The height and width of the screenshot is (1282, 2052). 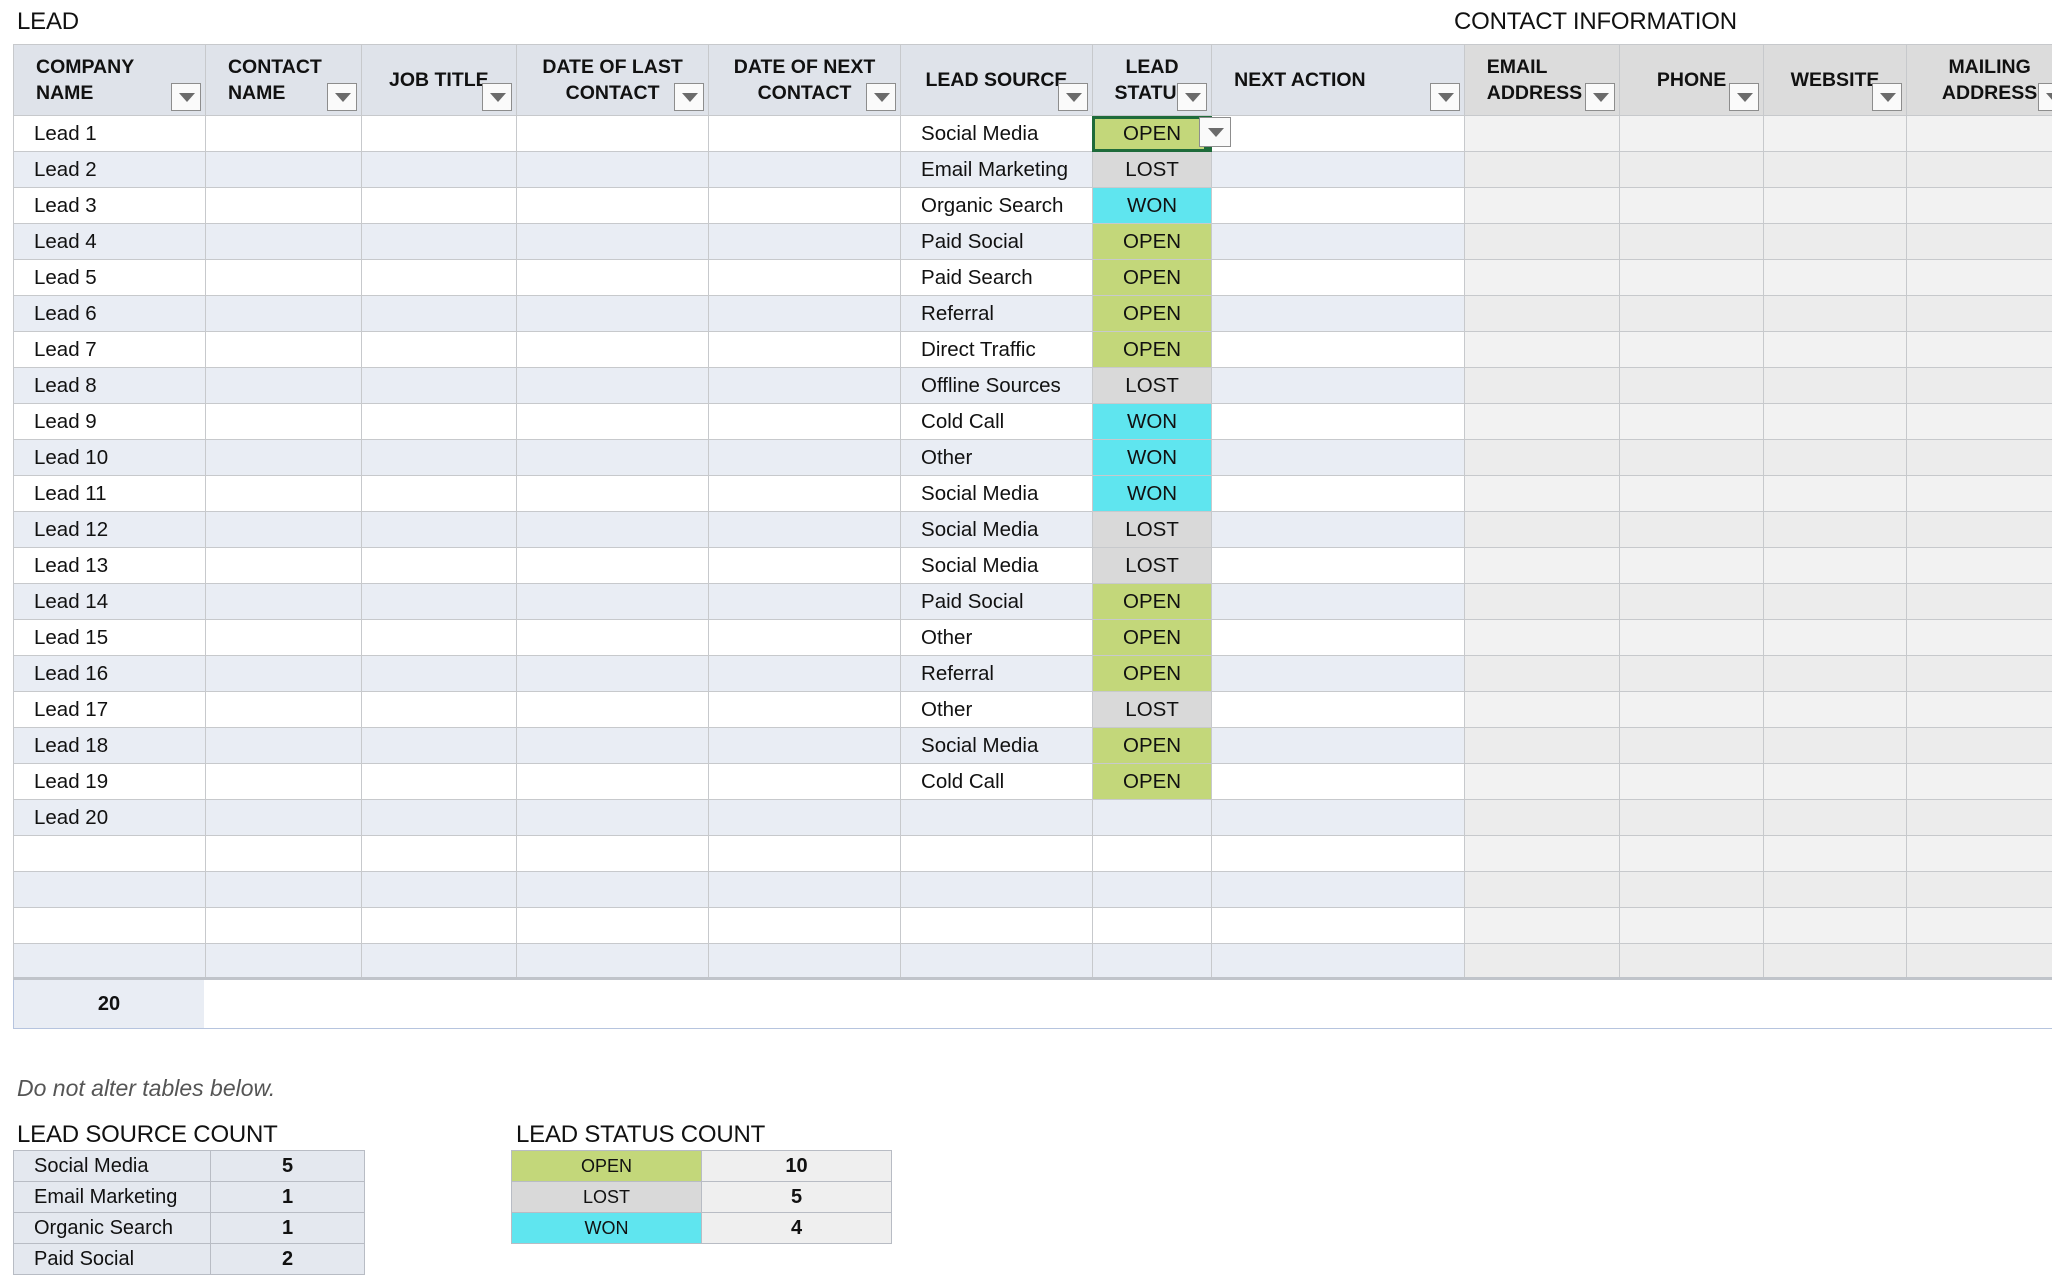 I want to click on cell-company-name: Lead 1, so click(x=109, y=133).